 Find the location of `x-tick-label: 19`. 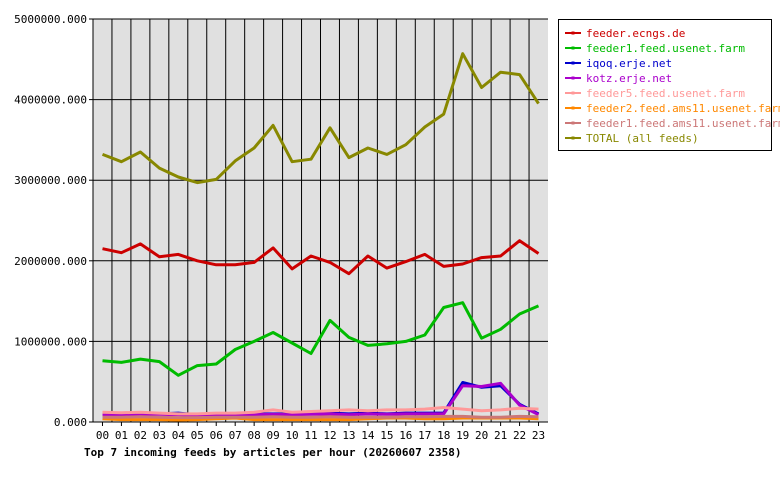

x-tick-label: 19 is located at coordinates (462, 435).